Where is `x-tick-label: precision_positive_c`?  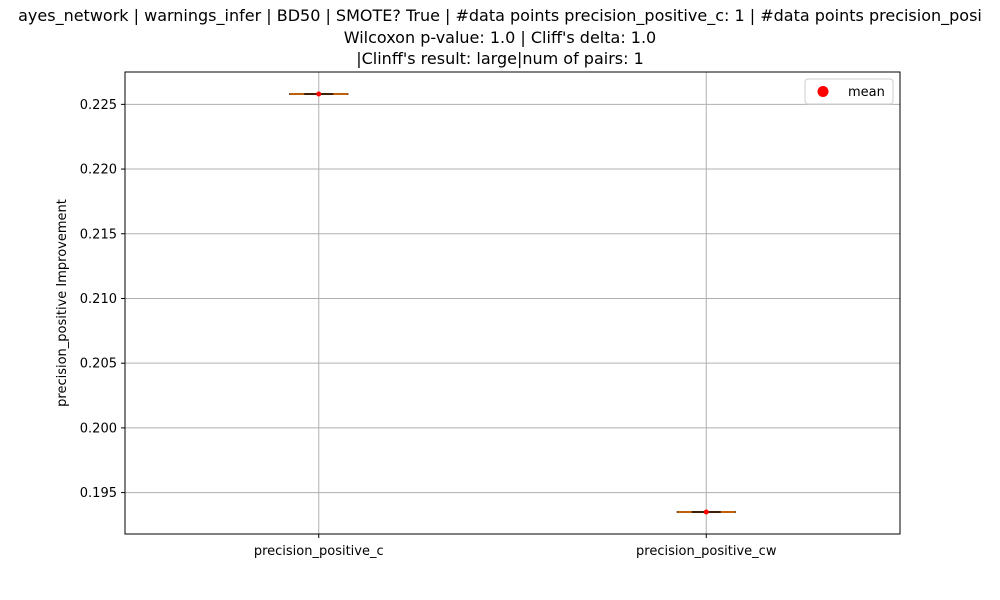 x-tick-label: precision_positive_c is located at coordinates (319, 551).